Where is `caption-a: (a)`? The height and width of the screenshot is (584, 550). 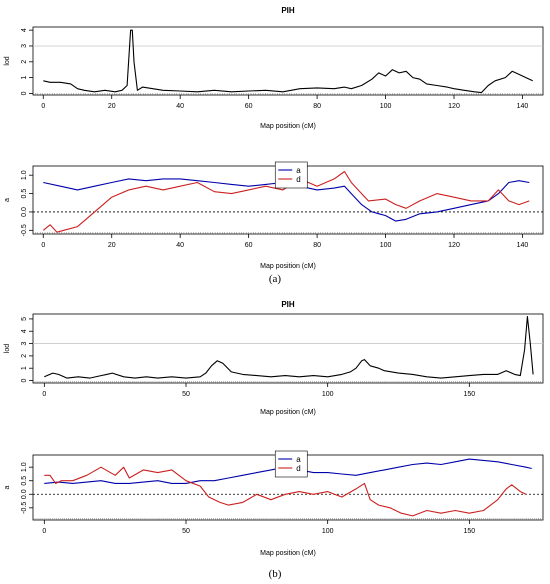
caption-a: (a) is located at coordinates (275, 279).